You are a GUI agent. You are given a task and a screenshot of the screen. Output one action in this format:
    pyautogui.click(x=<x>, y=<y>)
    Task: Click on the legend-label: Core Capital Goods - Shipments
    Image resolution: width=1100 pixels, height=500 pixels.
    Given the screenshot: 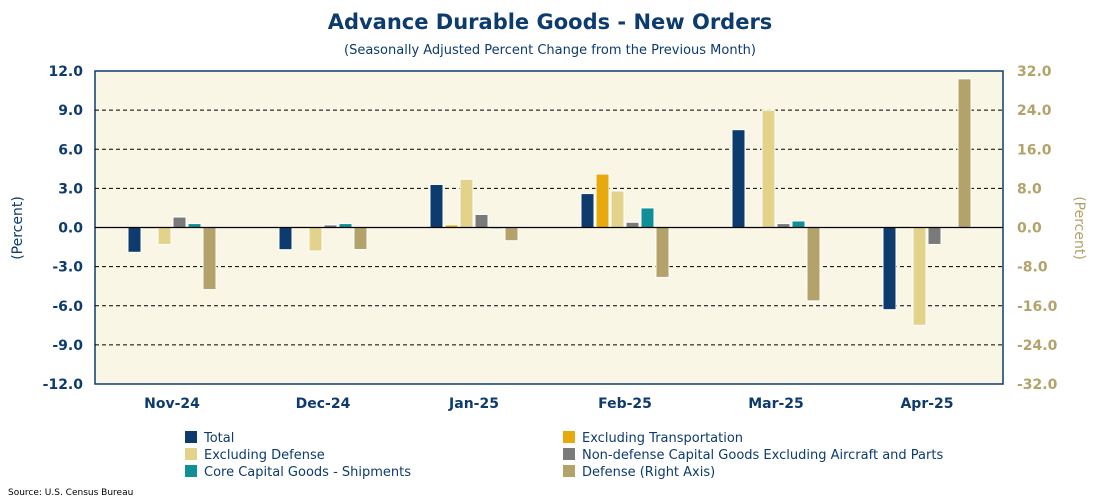 What is the action you would take?
    pyautogui.click(x=307, y=472)
    